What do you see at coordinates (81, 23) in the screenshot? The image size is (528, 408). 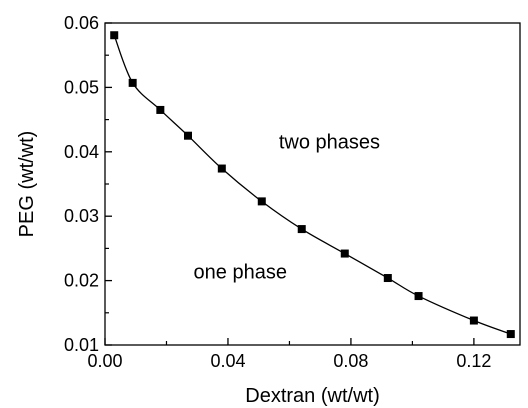 I see `y-tick-label: 0.06` at bounding box center [81, 23].